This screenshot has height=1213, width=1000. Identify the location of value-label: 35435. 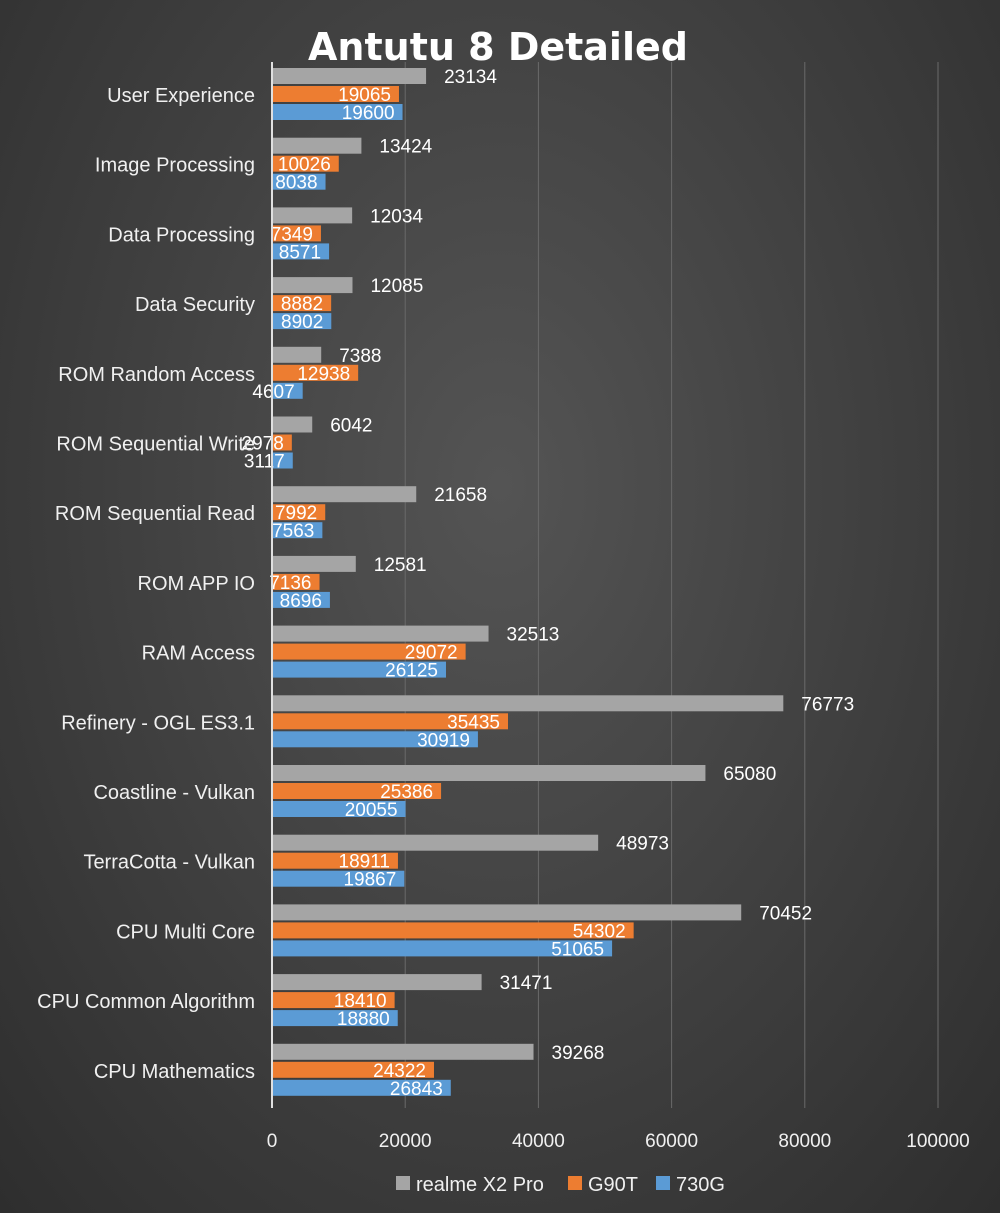
(473, 722).